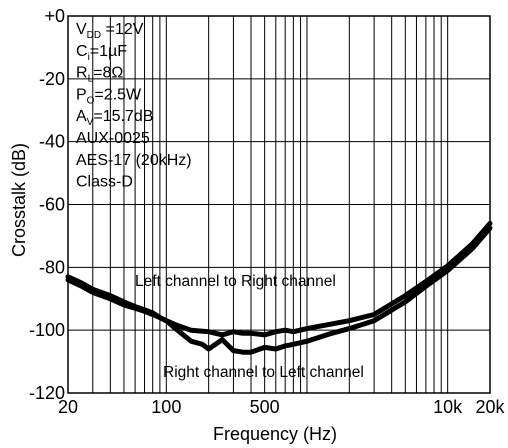 Image resolution: width=508 pixels, height=448 pixels. What do you see at coordinates (490, 407) in the screenshot?
I see `x-tick-label: 20k` at bounding box center [490, 407].